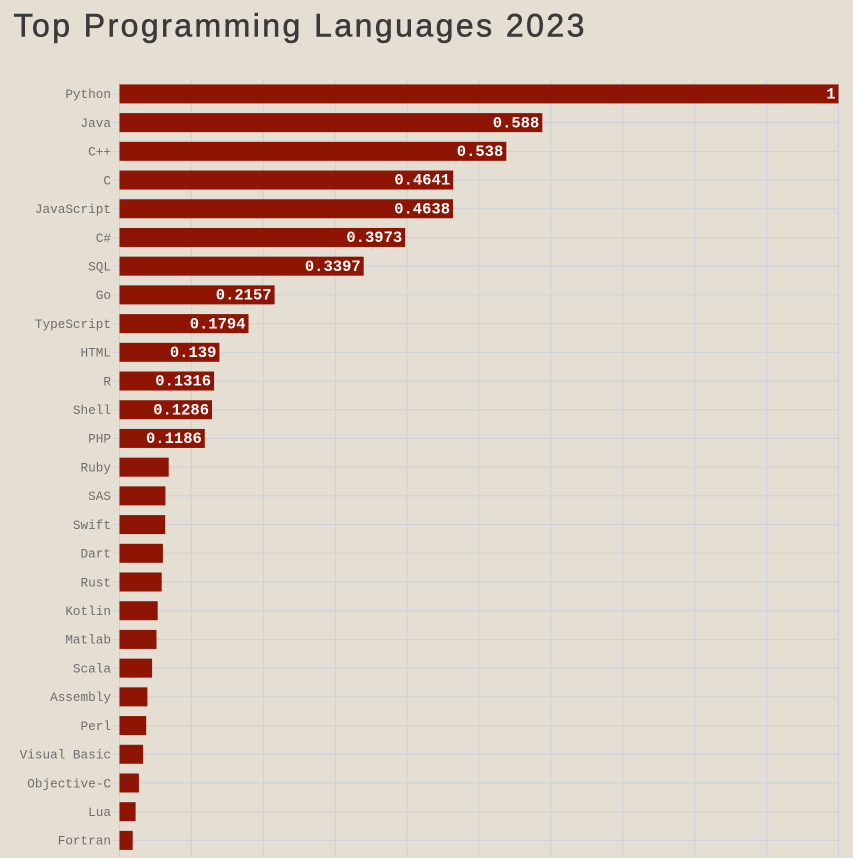 The height and width of the screenshot is (858, 853). Describe the element at coordinates (174, 439) in the screenshot. I see `svg-text: 0.1186` at that location.